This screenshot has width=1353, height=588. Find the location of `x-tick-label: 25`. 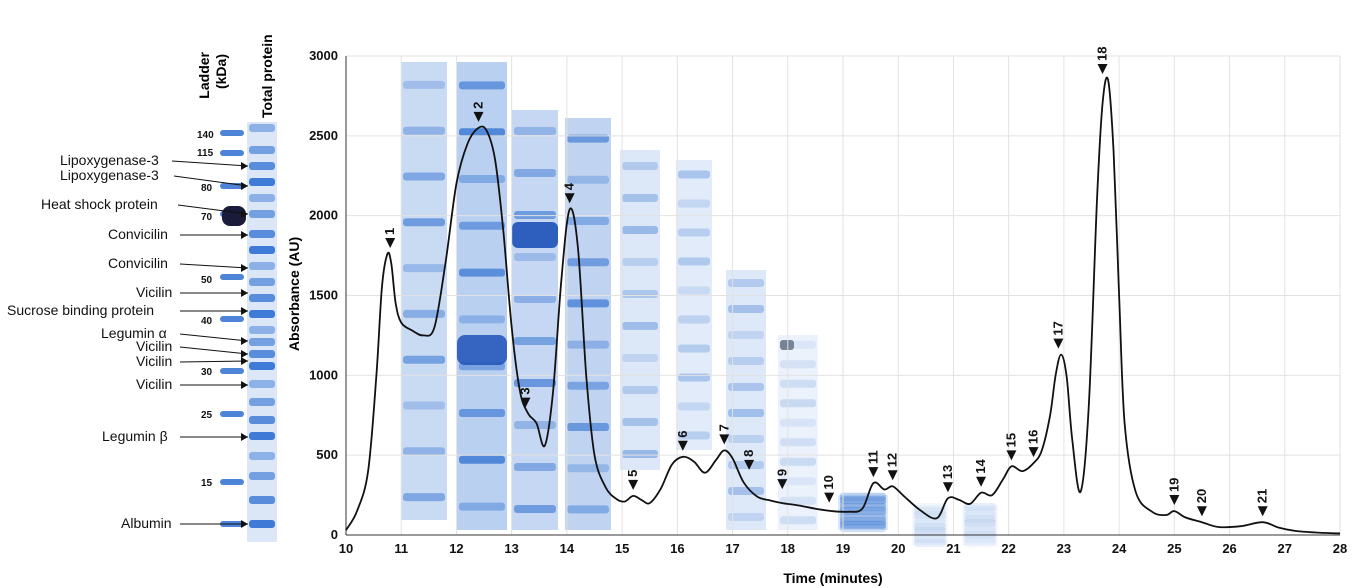

x-tick-label: 25 is located at coordinates (1174, 548).